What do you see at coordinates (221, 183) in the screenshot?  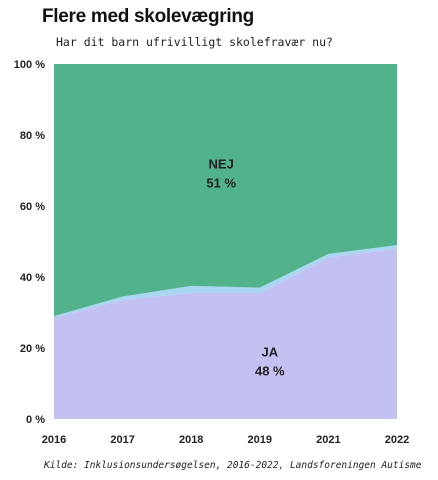 I see `annotation-nej-value: 51 %` at bounding box center [221, 183].